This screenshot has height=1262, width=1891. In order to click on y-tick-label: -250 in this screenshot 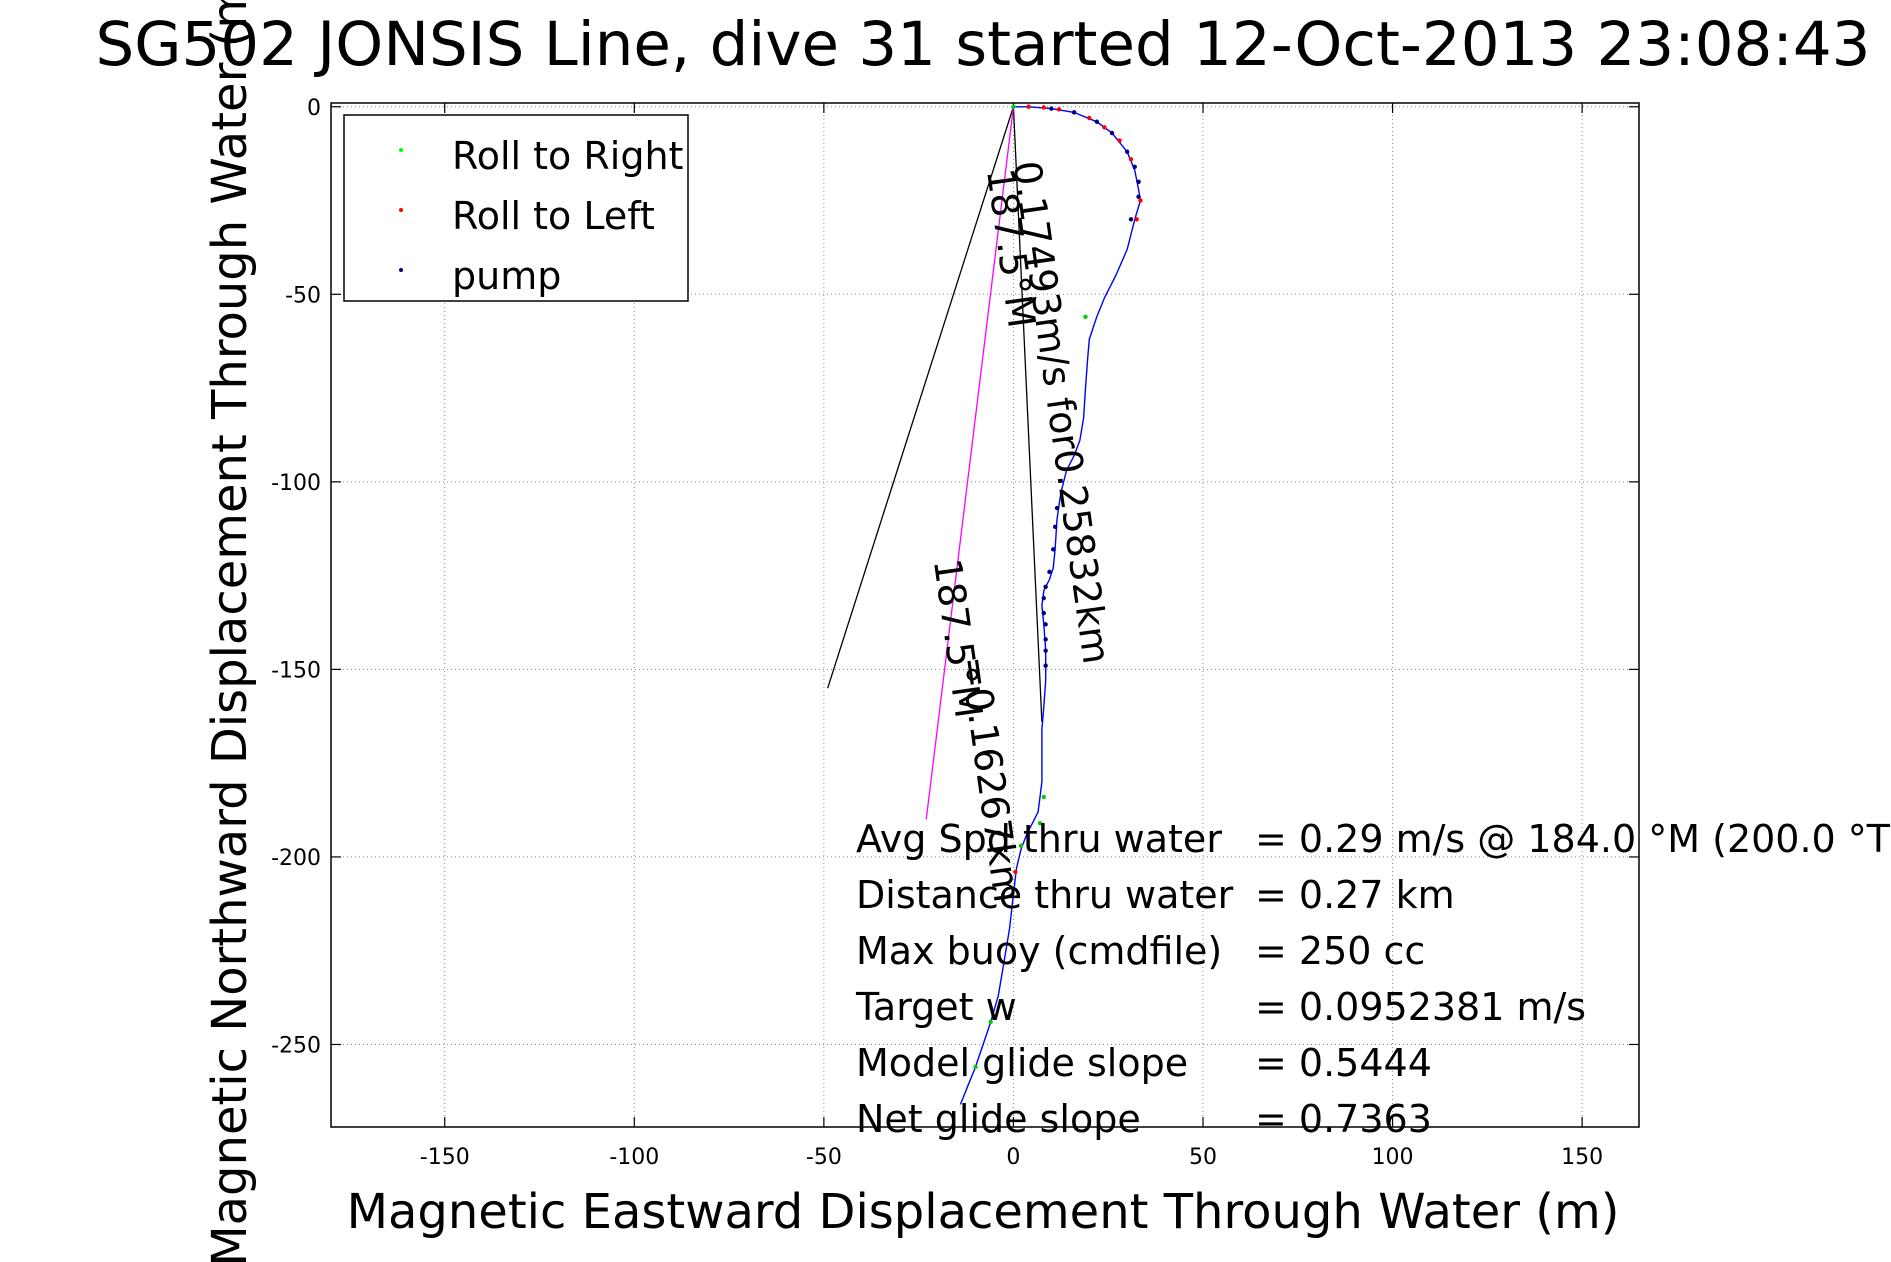, I will do `click(296, 1045)`.